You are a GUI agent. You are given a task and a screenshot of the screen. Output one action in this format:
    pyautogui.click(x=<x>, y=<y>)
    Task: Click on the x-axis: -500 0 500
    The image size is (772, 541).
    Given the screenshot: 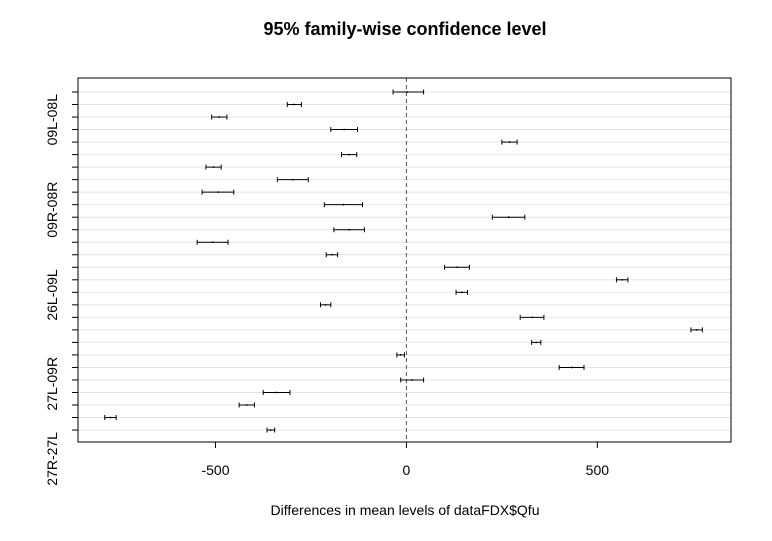 What is the action you would take?
    pyautogui.click(x=405, y=459)
    